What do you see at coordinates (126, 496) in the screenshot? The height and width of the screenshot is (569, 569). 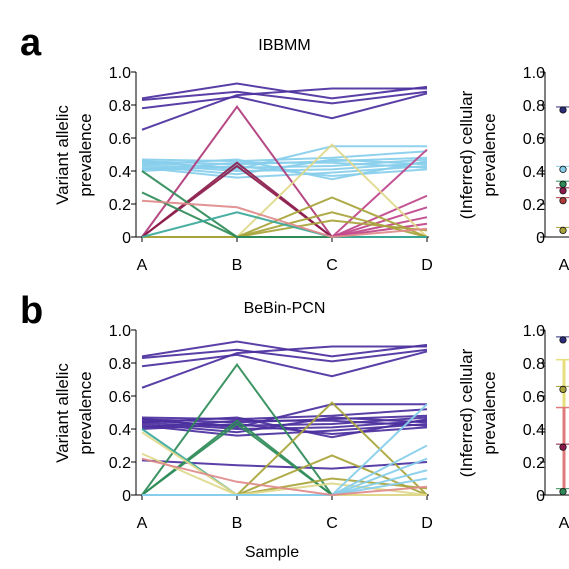 I see `panel-b-left-ytick-label: 0` at bounding box center [126, 496].